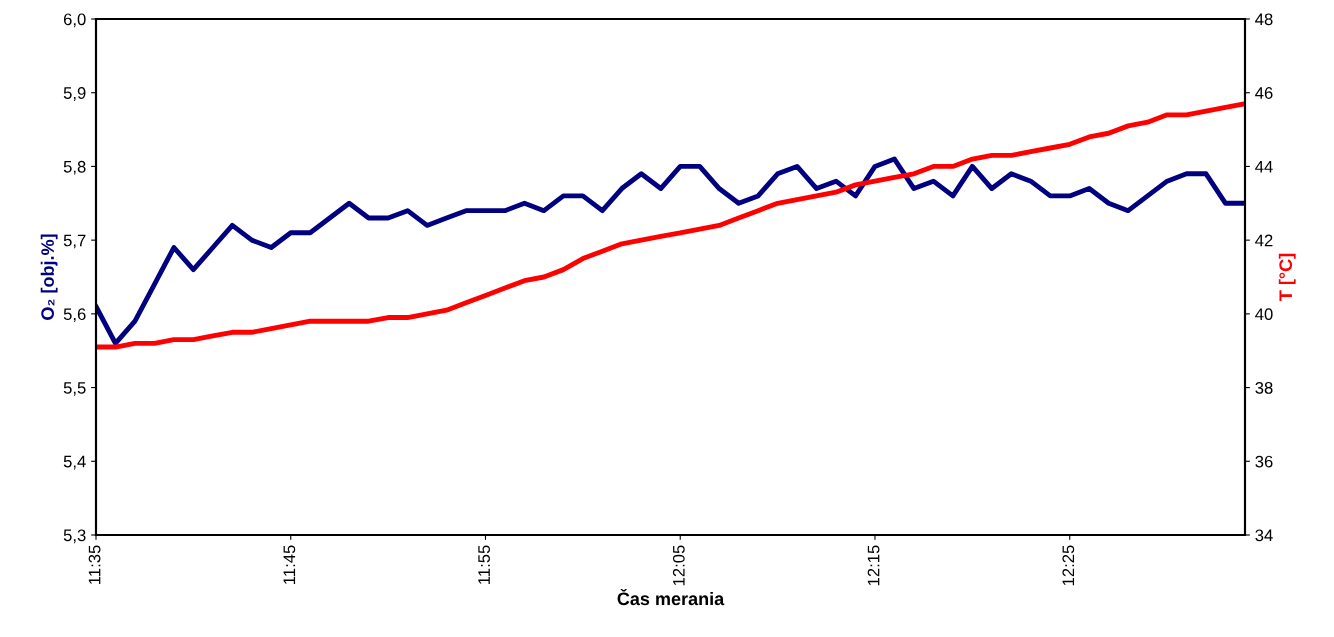  What do you see at coordinates (74, 94) in the screenshot?
I see `y-tick-label: 5,9` at bounding box center [74, 94].